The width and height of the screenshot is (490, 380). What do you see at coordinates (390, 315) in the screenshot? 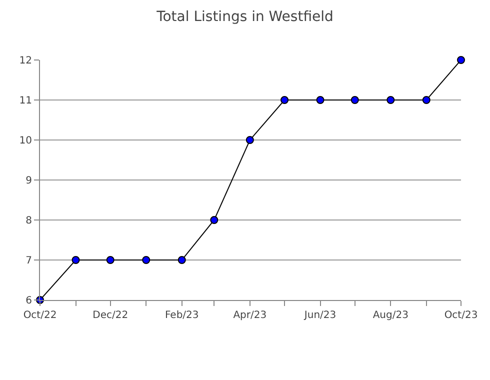
I see `x-tick-label: Aug/23` at bounding box center [390, 315].